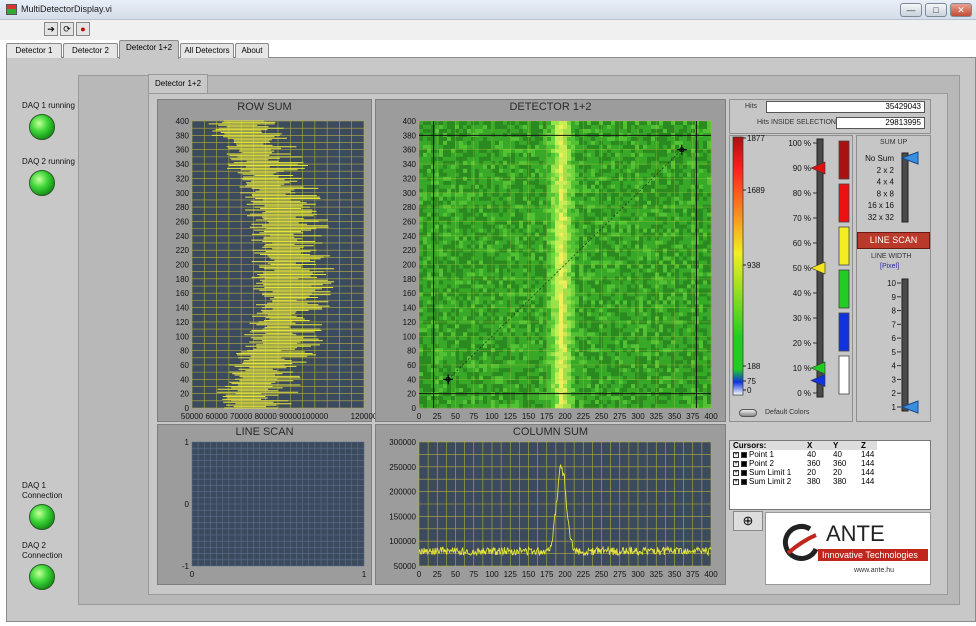 This screenshot has height=626, width=976. I want to click on tab-detector-1: Detector 1, so click(34, 50).